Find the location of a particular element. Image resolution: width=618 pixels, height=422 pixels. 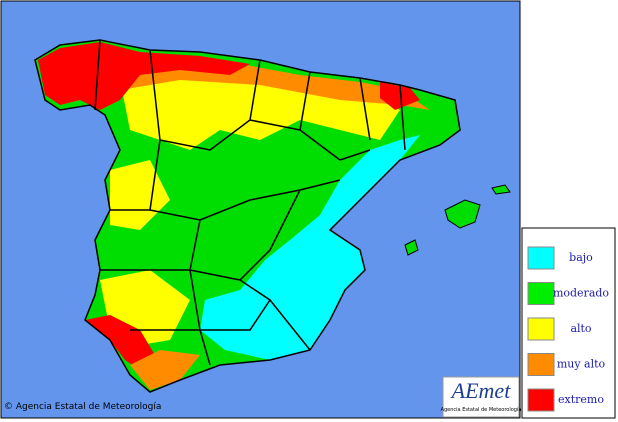

logo-frame is located at coordinates (481, 397).